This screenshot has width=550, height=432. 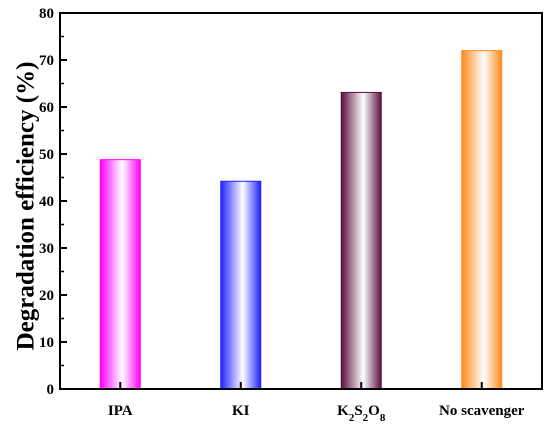 What do you see at coordinates (46, 202) in the screenshot?
I see `y-tick-label: 40` at bounding box center [46, 202].